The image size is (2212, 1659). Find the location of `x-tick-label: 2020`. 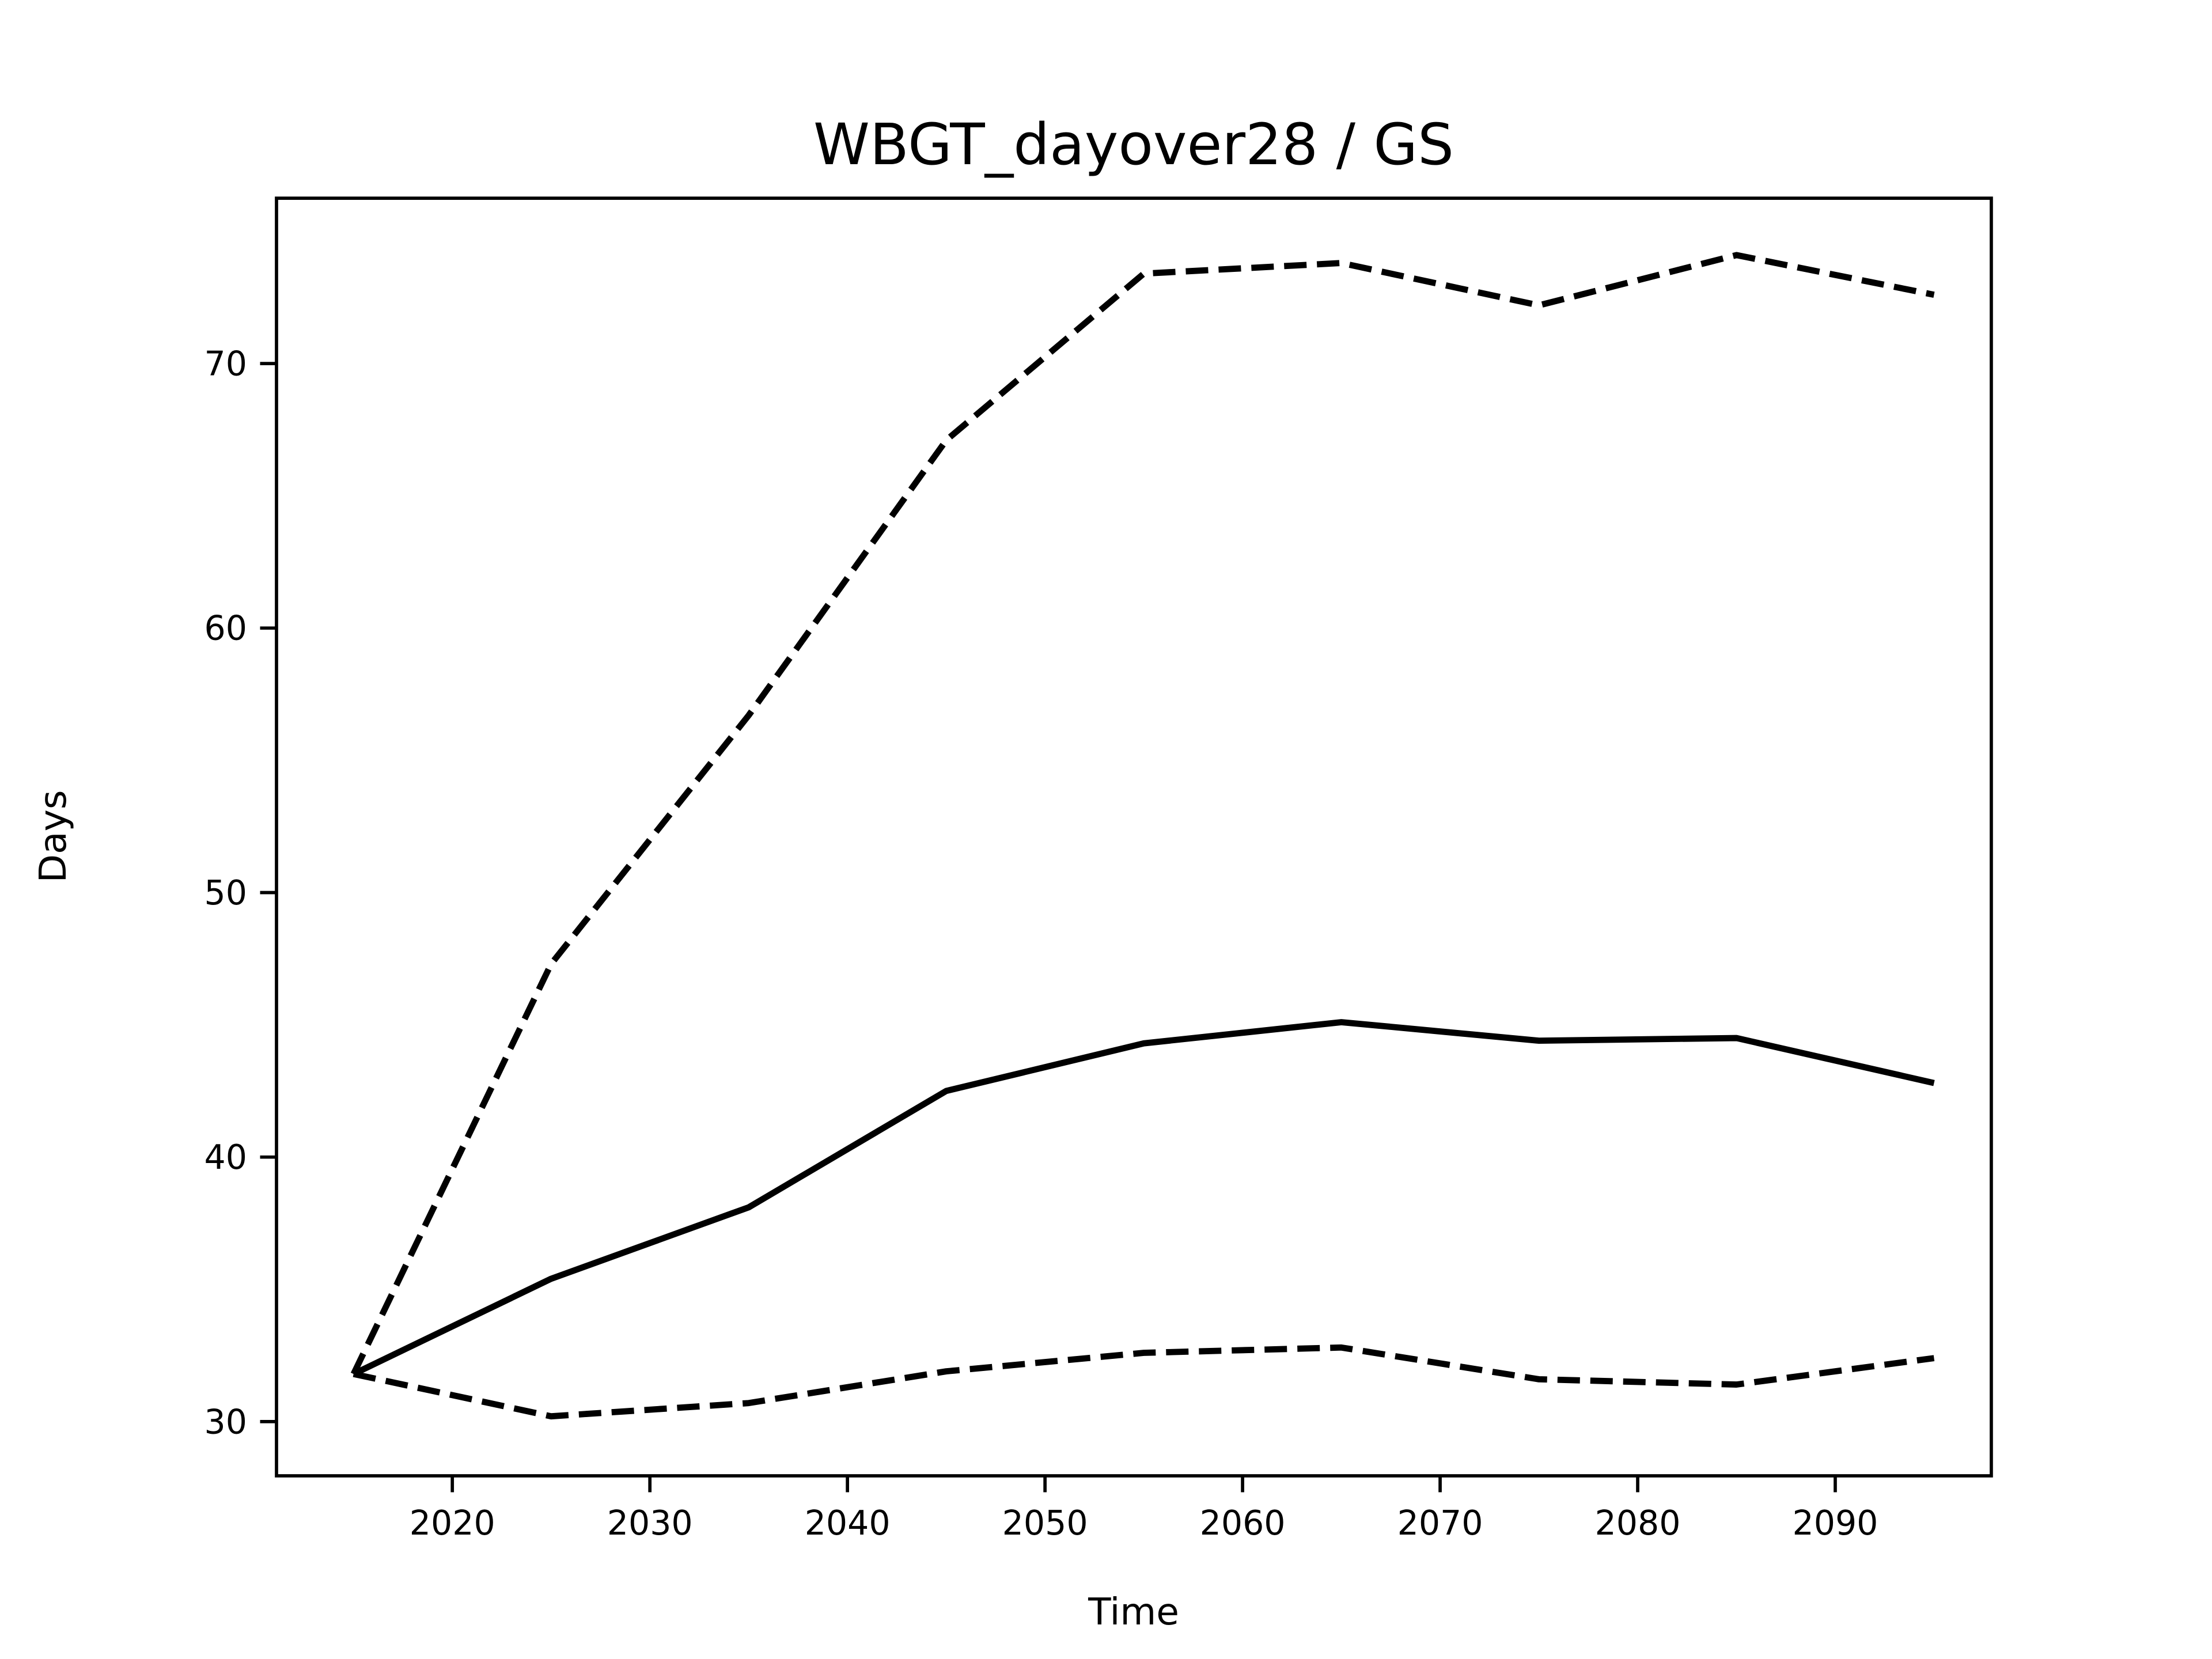

x-tick-label: 2020 is located at coordinates (452, 1523).